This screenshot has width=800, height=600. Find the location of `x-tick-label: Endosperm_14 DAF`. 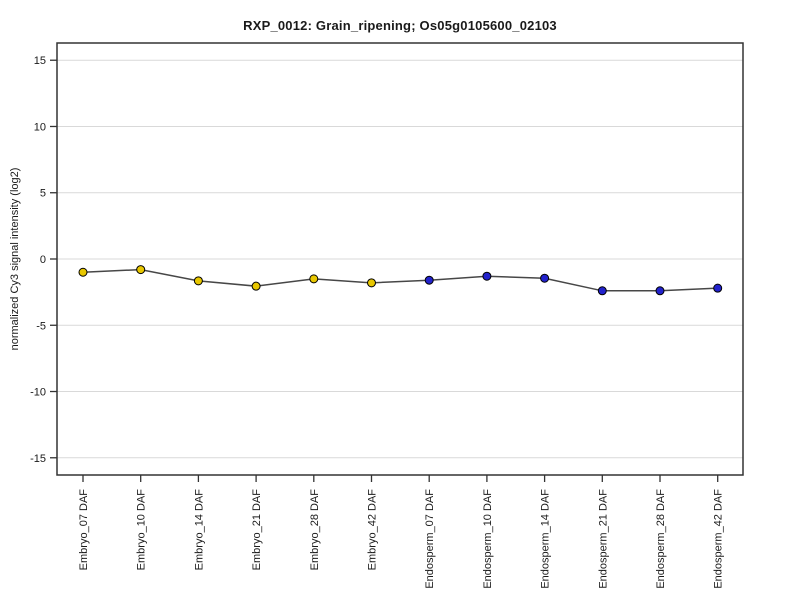

x-tick-label: Endosperm_14 DAF is located at coordinates (546, 539).